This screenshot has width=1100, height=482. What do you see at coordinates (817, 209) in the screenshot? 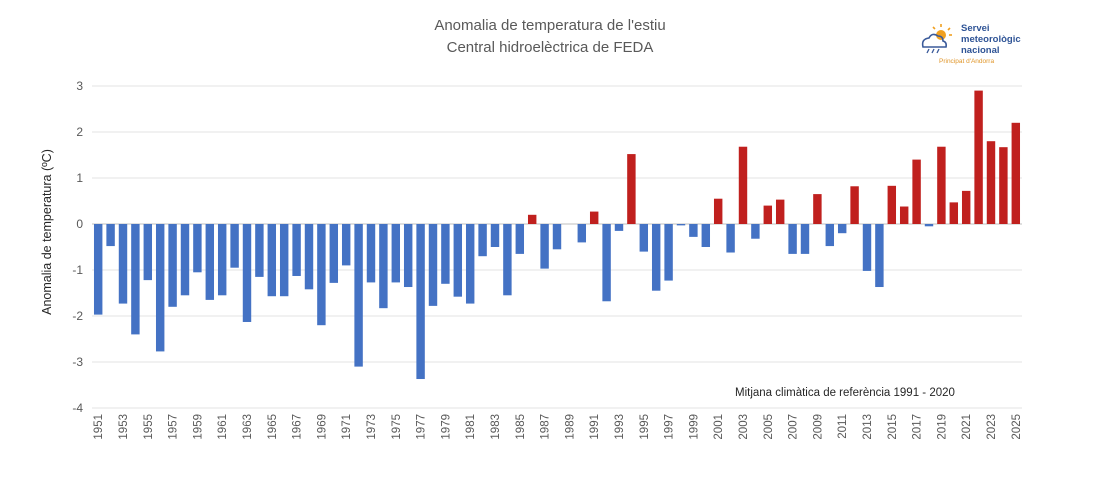
I see `bar-2009` at bounding box center [817, 209].